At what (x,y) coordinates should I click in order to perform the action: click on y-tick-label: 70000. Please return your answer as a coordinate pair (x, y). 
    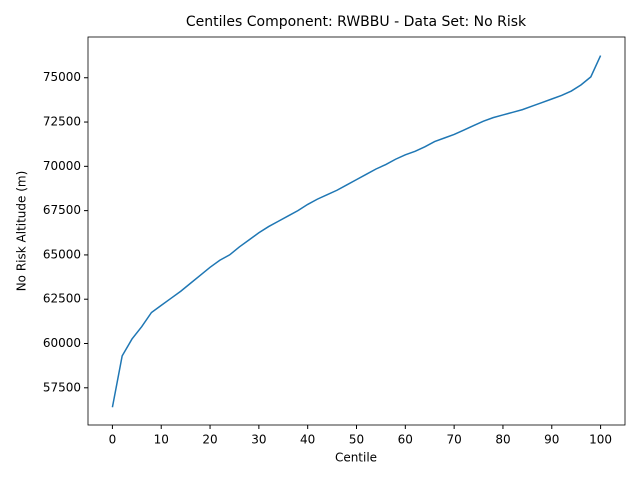
    Looking at the image, I should click on (62, 166).